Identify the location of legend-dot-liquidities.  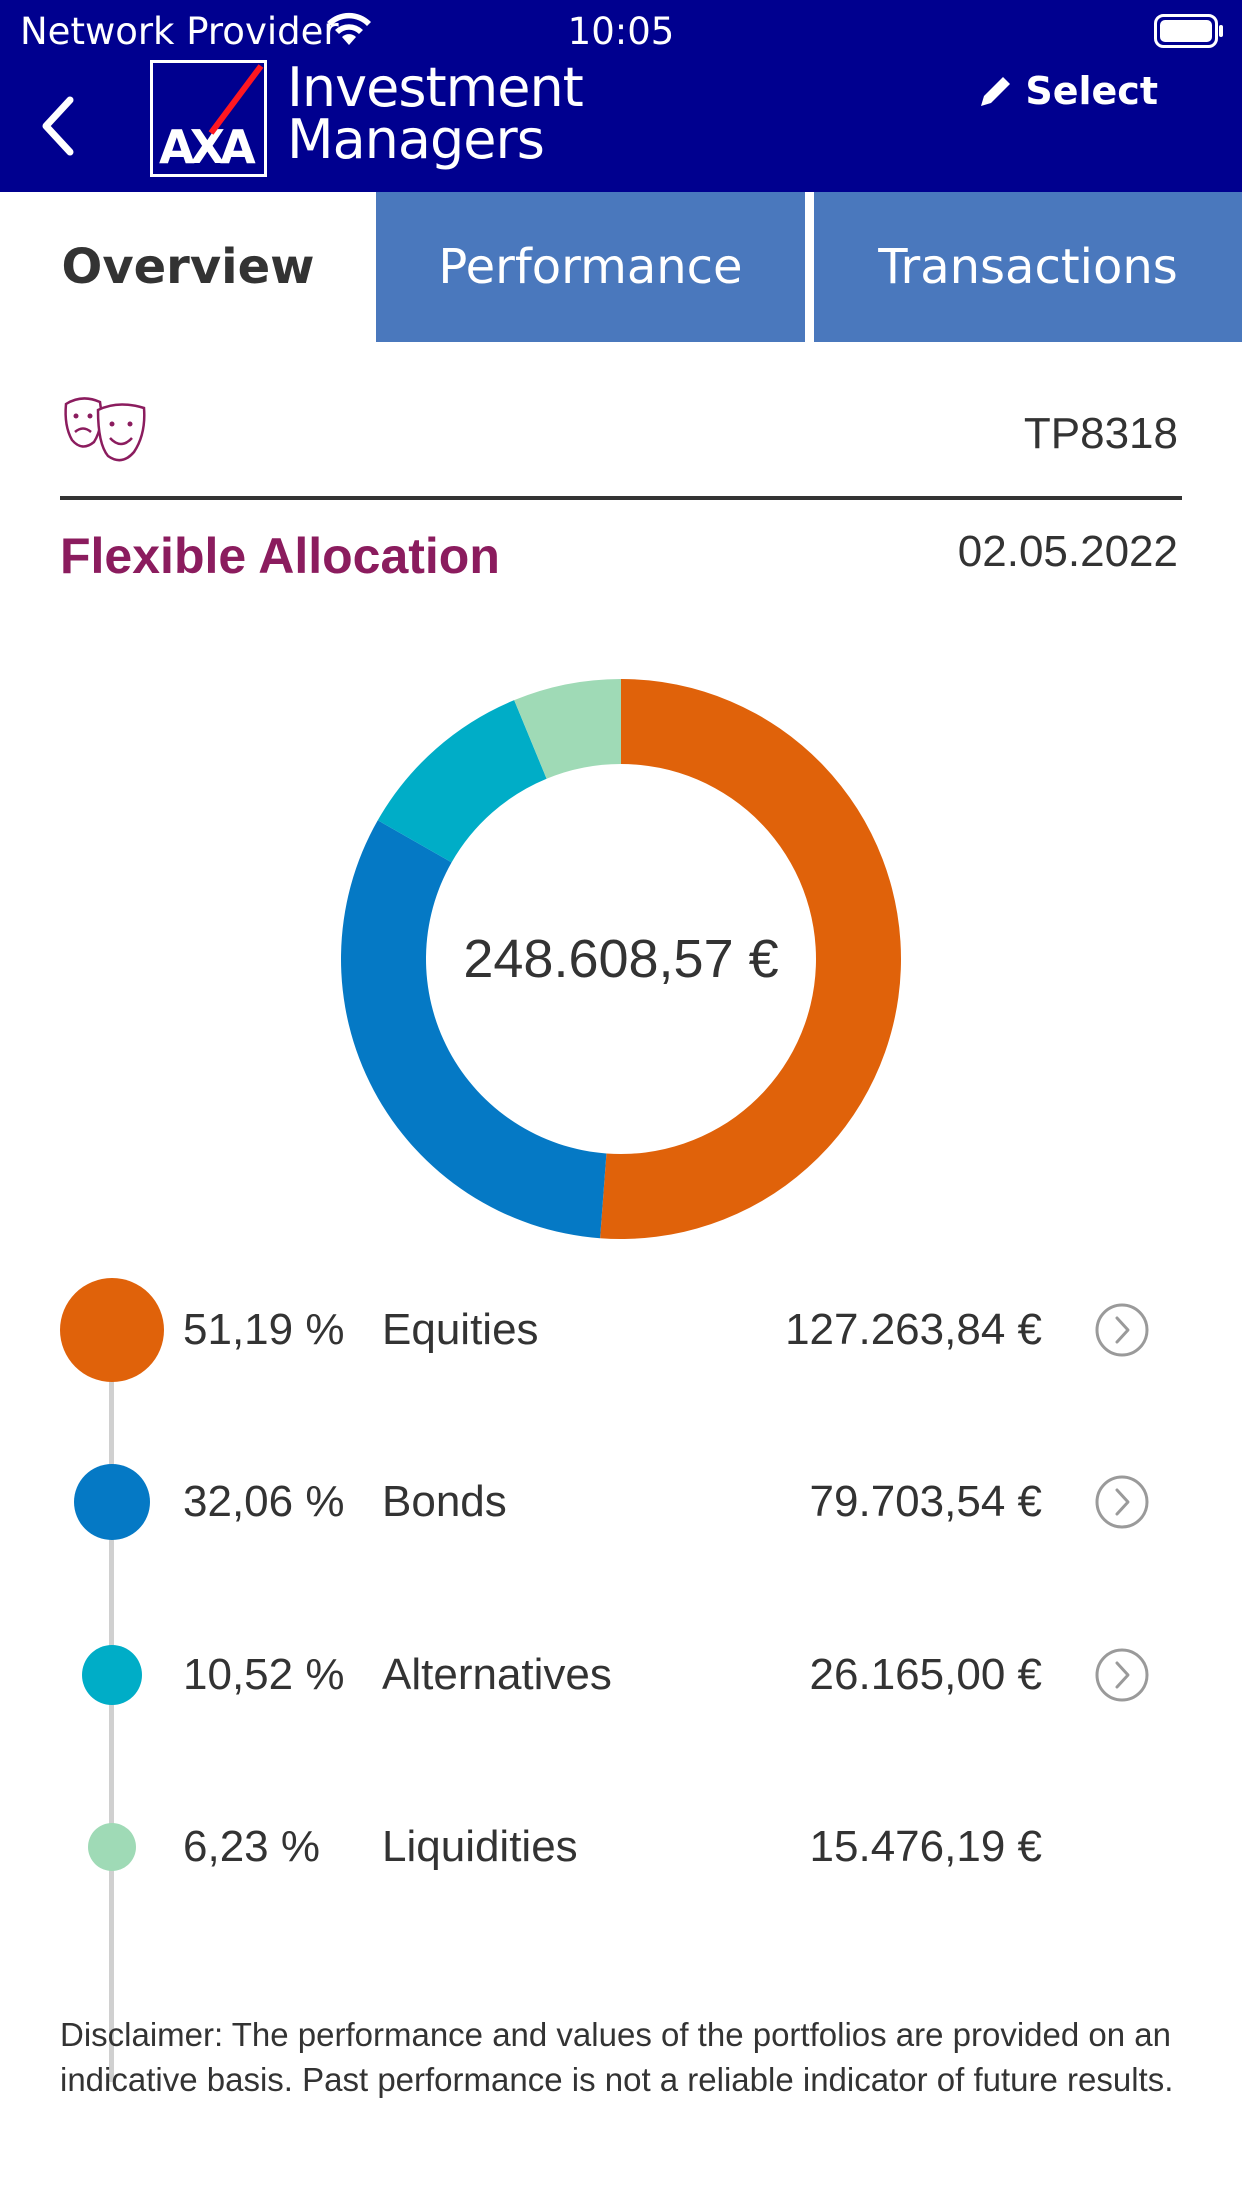
(112, 1847).